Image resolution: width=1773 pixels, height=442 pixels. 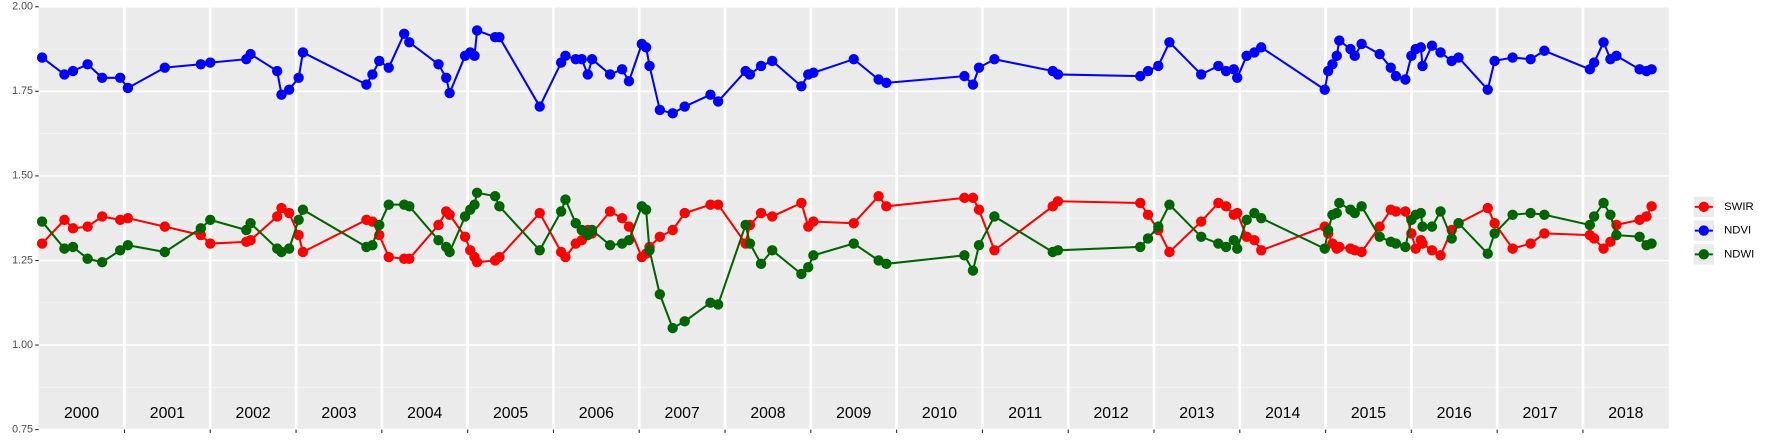 I want to click on y-tick-label: 0.75, so click(x=22, y=429).